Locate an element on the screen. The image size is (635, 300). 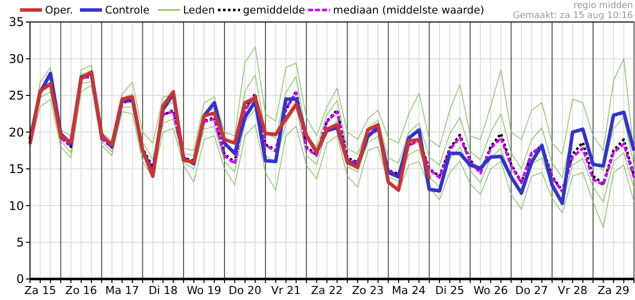
x-tick-label: Wo 26 is located at coordinates (490, 290).